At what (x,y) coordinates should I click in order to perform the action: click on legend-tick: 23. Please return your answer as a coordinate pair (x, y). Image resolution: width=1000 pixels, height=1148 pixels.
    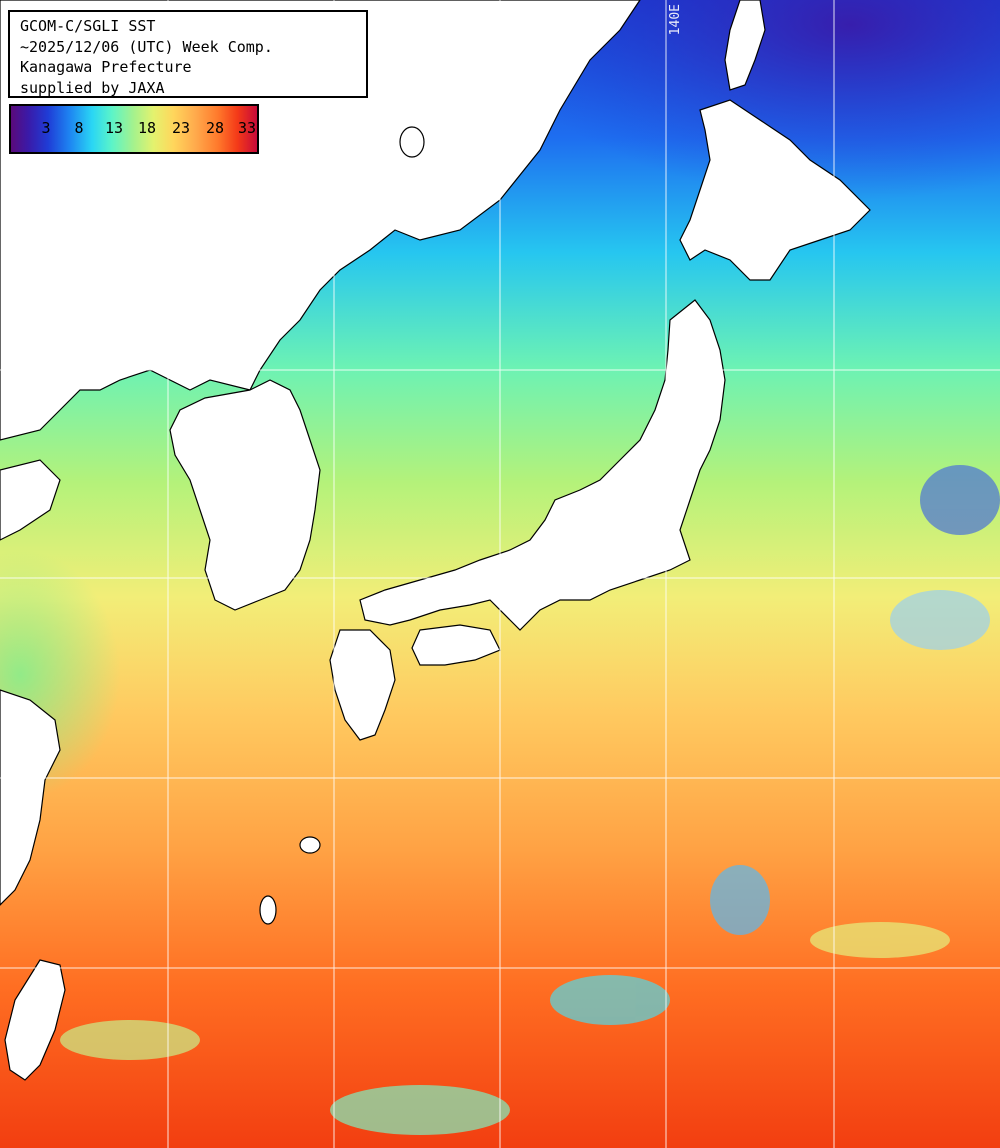
    Looking at the image, I should click on (181, 128).